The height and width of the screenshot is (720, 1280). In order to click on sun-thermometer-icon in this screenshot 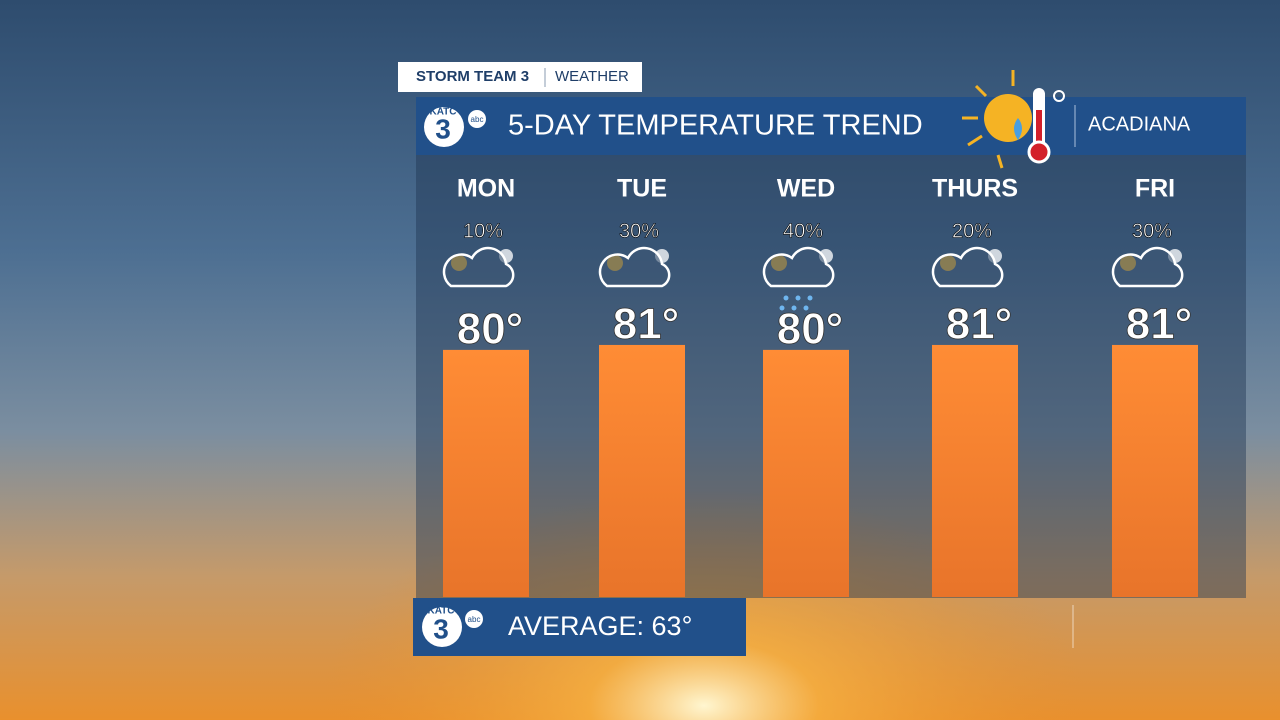, I will do `click(1013, 119)`.